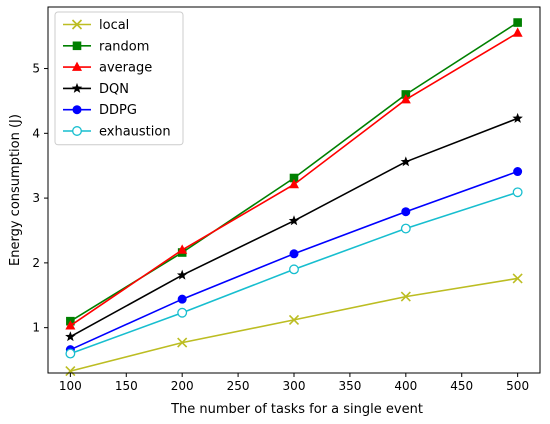 This screenshot has width=550, height=424. Describe the element at coordinates (36, 263) in the screenshot. I see `y-tick-label: 2` at that location.